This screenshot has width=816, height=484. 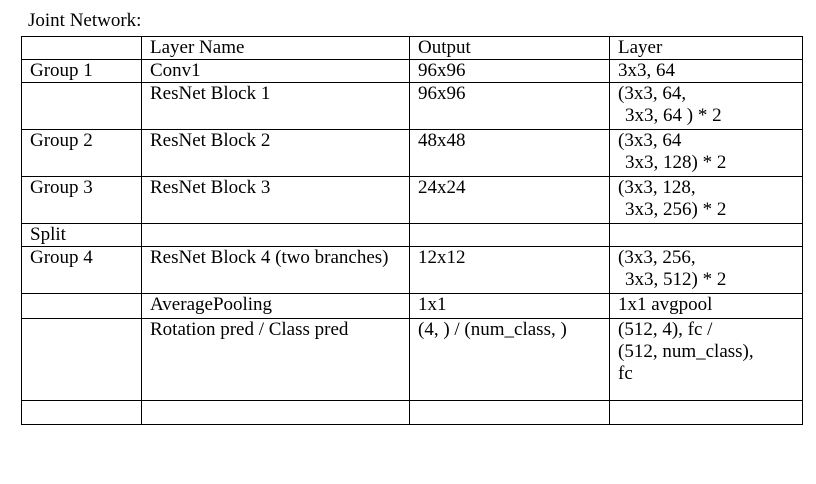 What do you see at coordinates (509, 359) in the screenshot?
I see `output-cell: (4, ) / (num_class, )` at bounding box center [509, 359].